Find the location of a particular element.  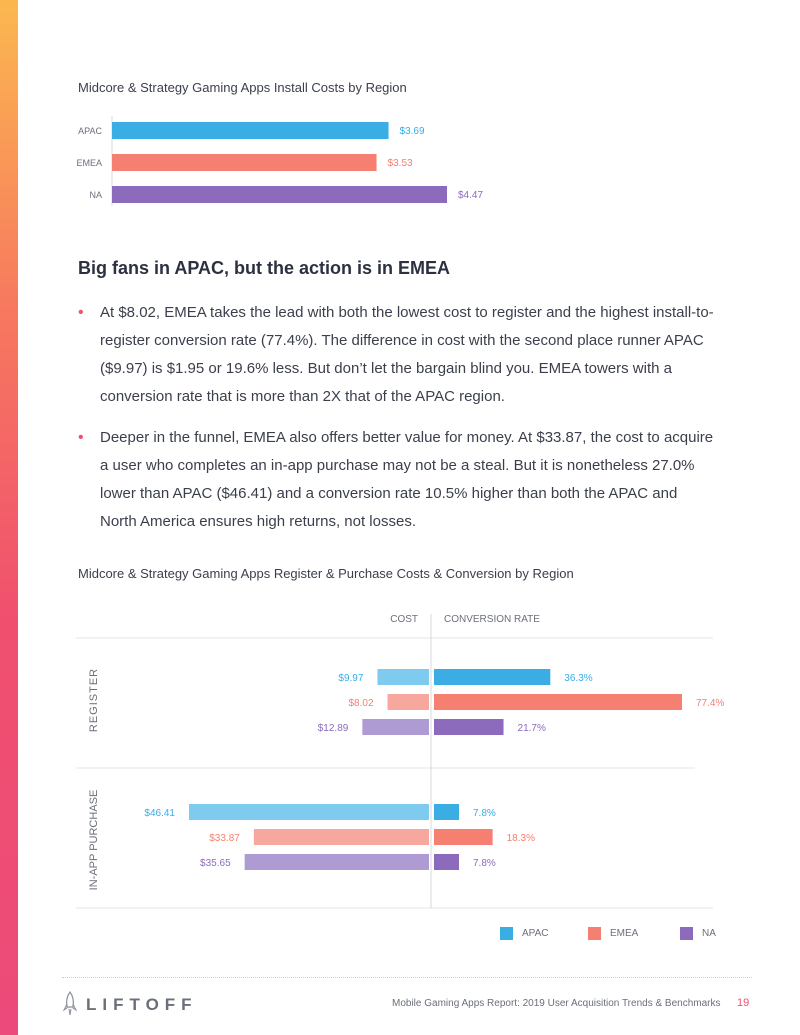

page-number: 19 is located at coordinates (743, 1003).